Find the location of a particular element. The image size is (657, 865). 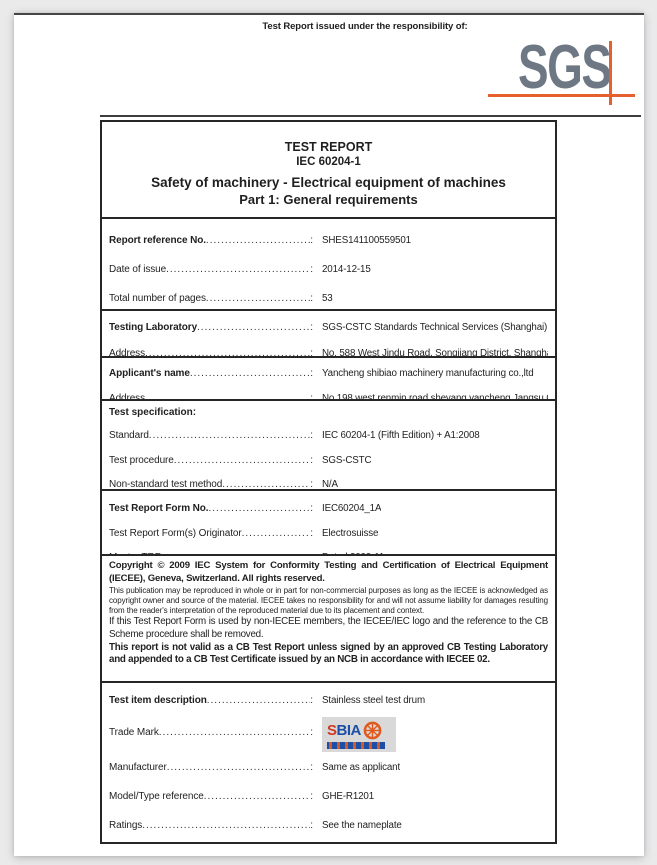

field-label: Master TRF is located at coordinates (135, 553).